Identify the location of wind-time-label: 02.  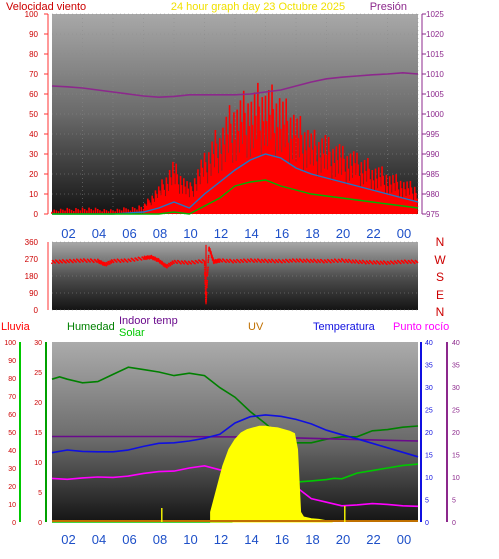
(68, 233).